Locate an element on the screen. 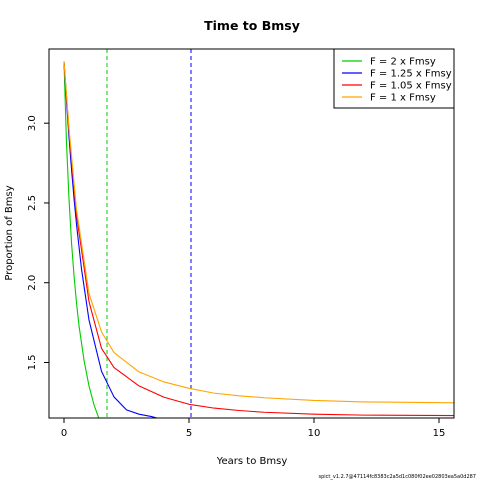  x-tick-label: 15 is located at coordinates (439, 433).